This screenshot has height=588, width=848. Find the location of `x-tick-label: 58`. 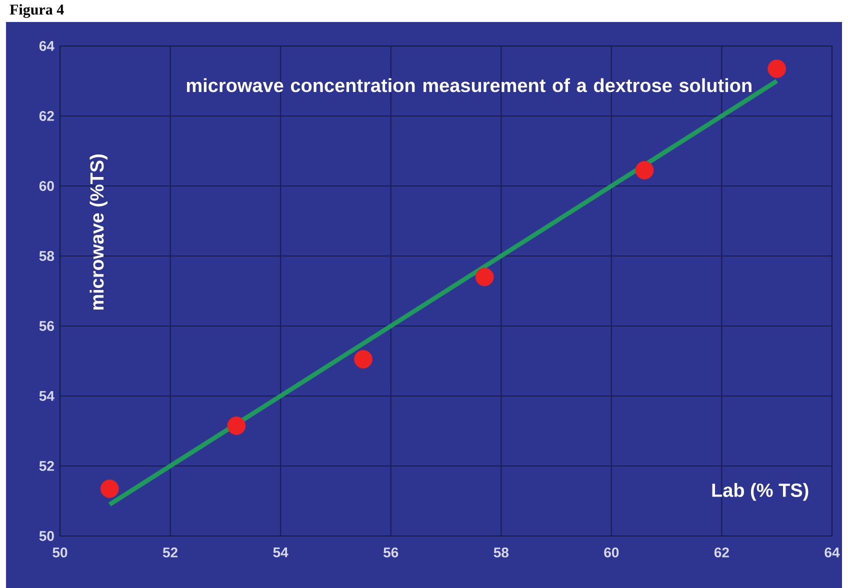

x-tick-label: 58 is located at coordinates (501, 553).